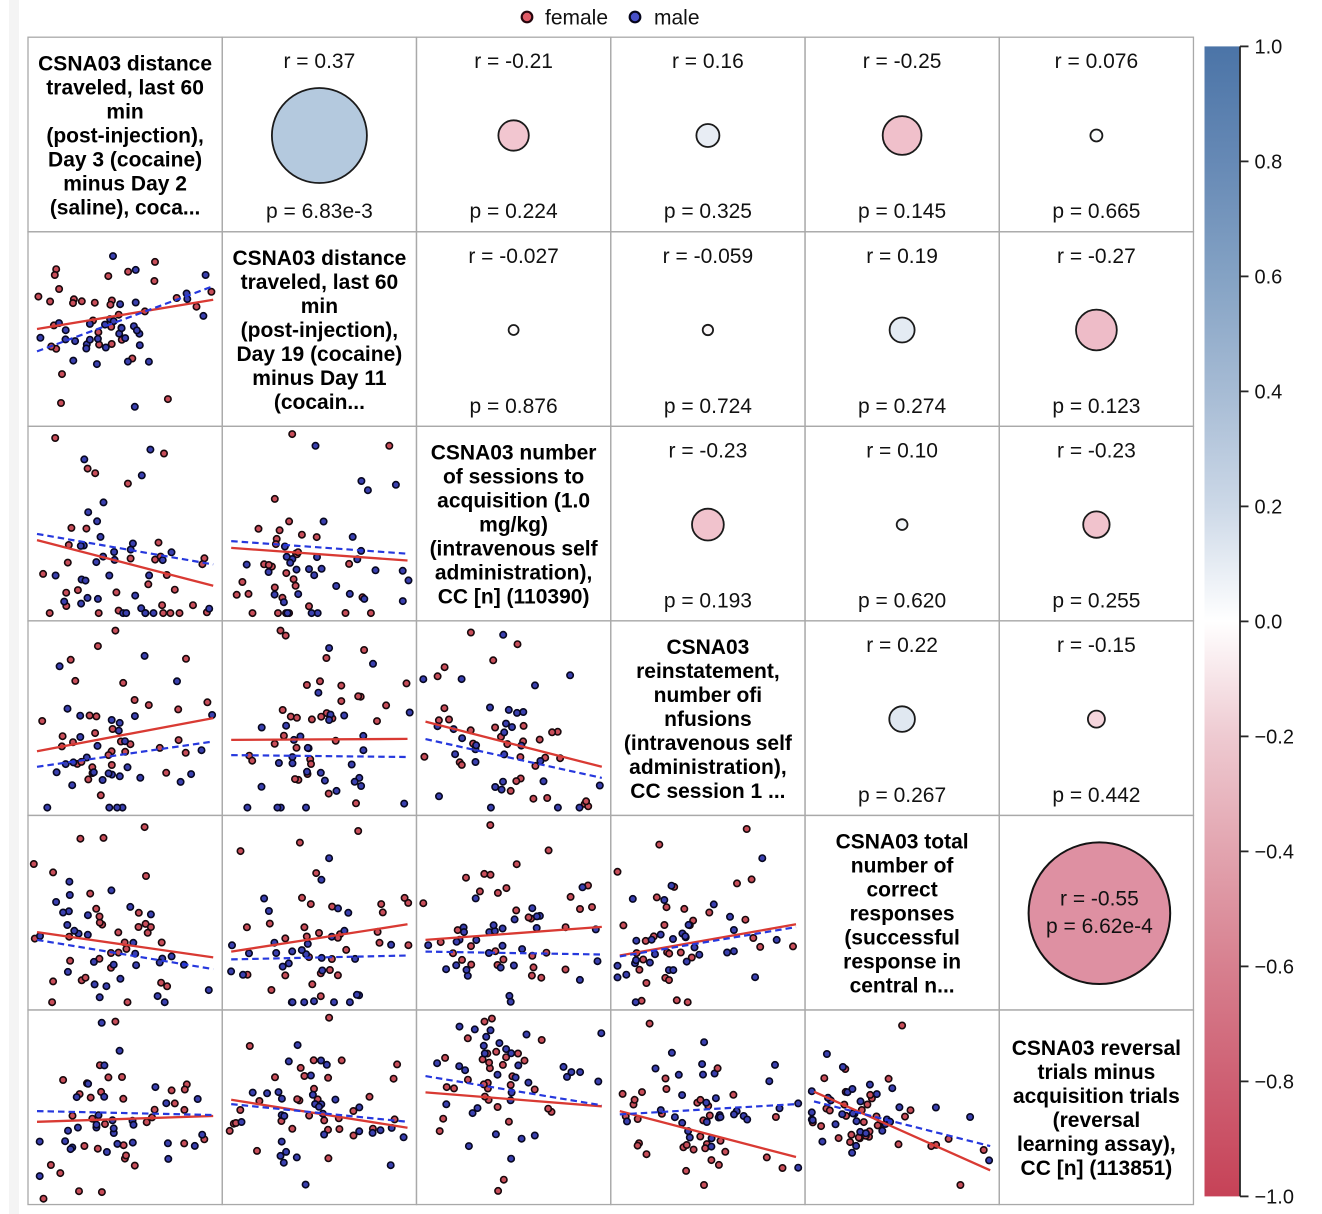 The image size is (1322, 1214). Describe the element at coordinates (1096, 600) in the screenshot. I see `svg-text: p = 0.255` at that location.